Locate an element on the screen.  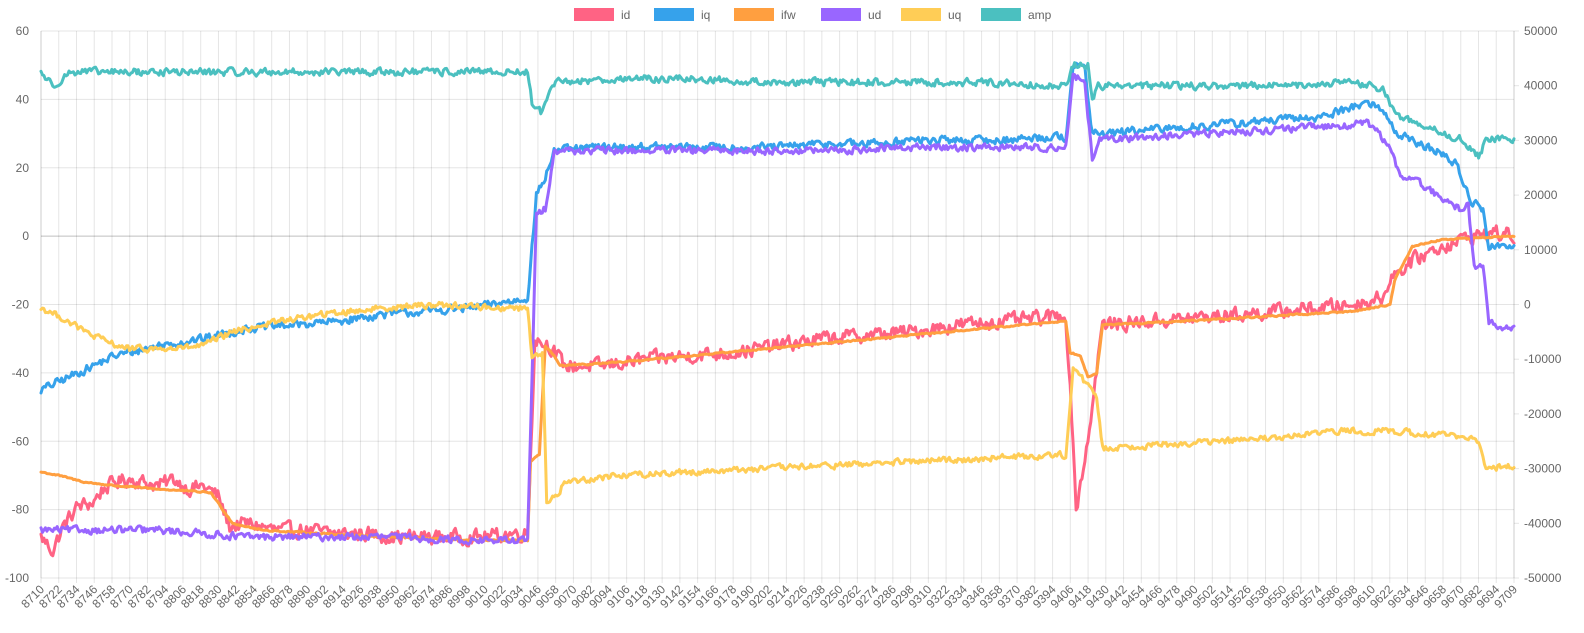
legend: id iq ifw ud uq amp is located at coordinates (813, 15).